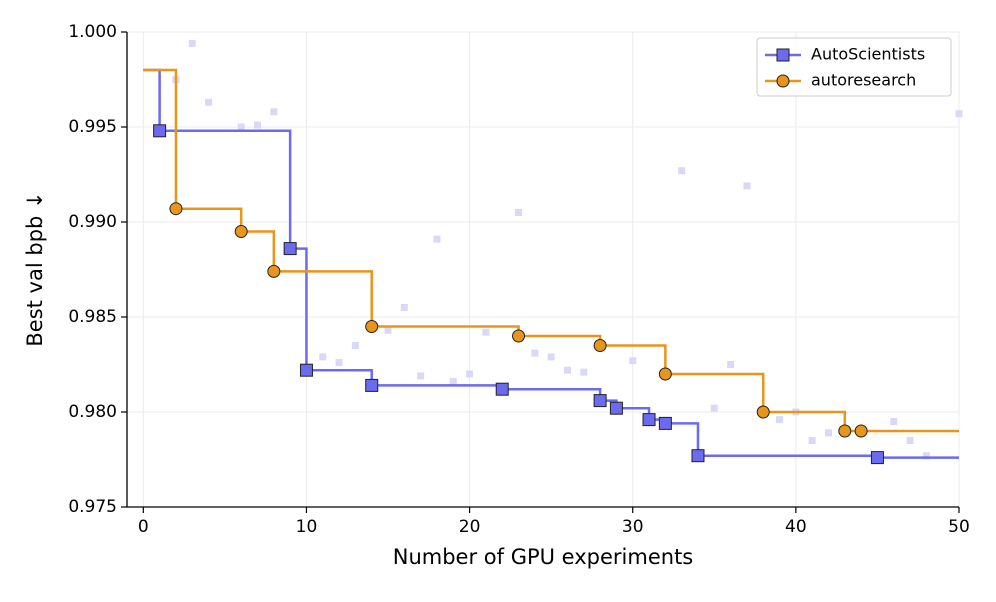 Image resolution: width=996 pixels, height=602 pixels. What do you see at coordinates (470, 527) in the screenshot?
I see `x-tick-label: 20` at bounding box center [470, 527].